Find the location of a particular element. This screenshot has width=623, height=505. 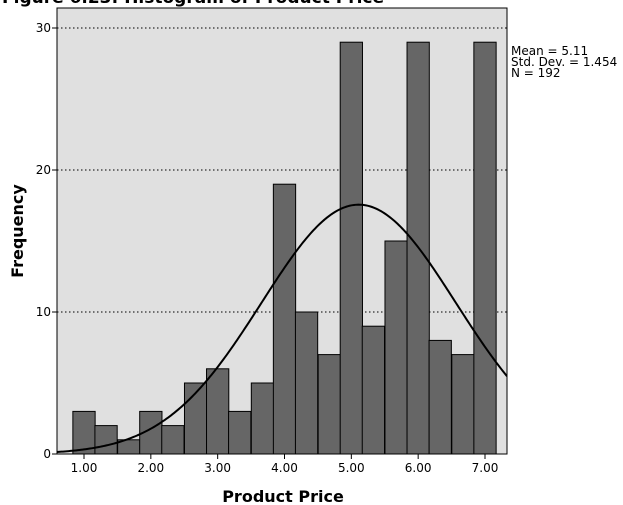

x-axis-label: Product Price is located at coordinates (283, 496).